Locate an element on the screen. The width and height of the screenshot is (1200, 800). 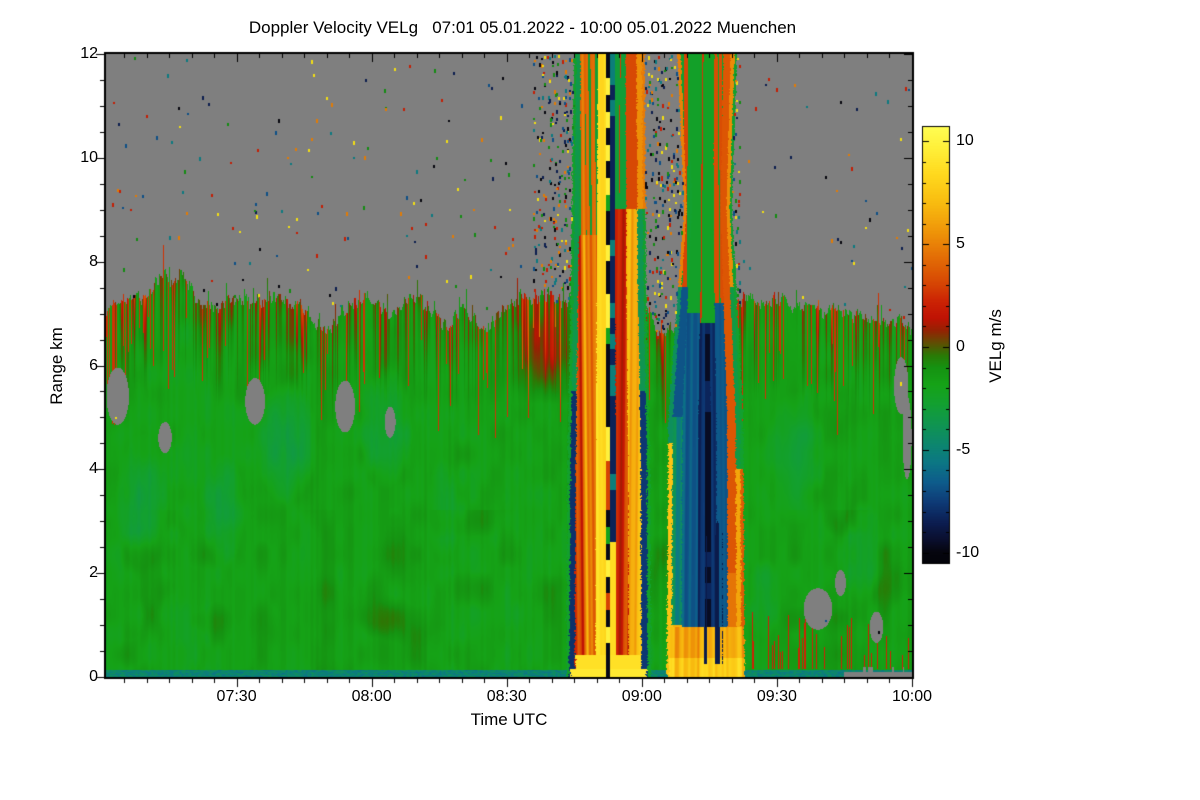
y-tick-label: 10 is located at coordinates (89, 157).